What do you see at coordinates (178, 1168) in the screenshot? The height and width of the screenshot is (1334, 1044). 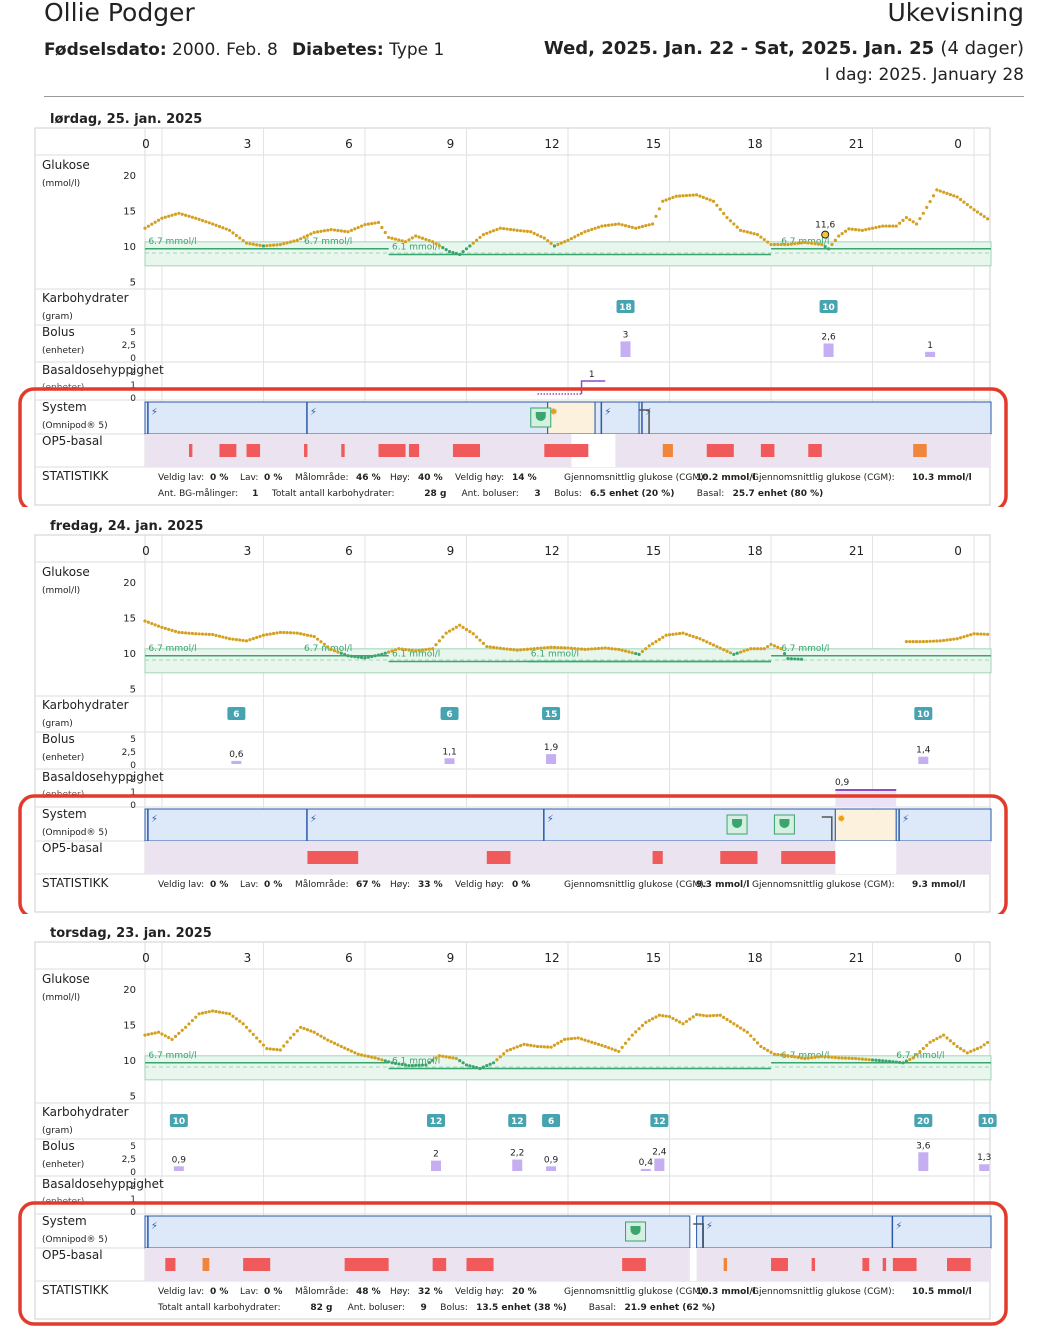 I see `bolus-bar` at bounding box center [178, 1168].